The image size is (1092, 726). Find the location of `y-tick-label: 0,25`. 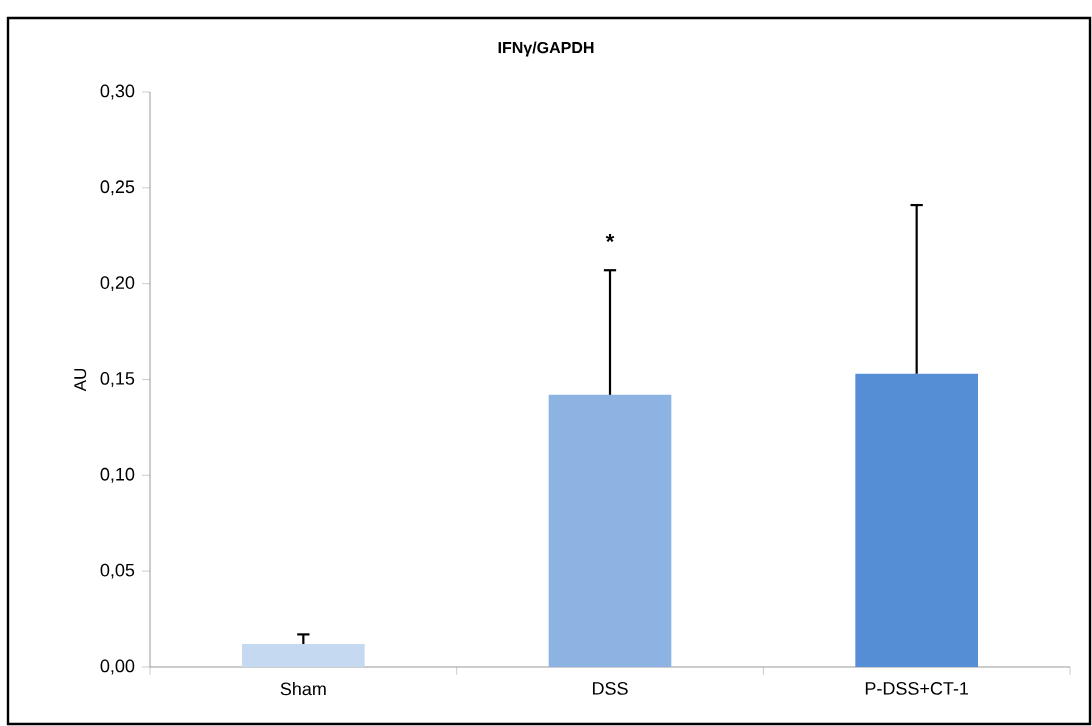

y-tick-label: 0,25 is located at coordinates (117, 188).